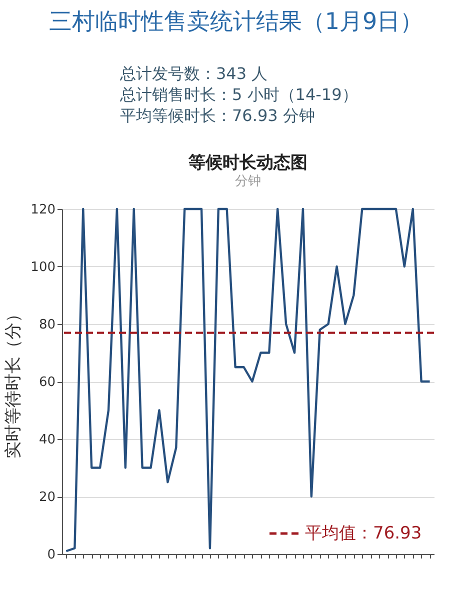  I want to click on y-tick-label: 40, so click(47, 440).